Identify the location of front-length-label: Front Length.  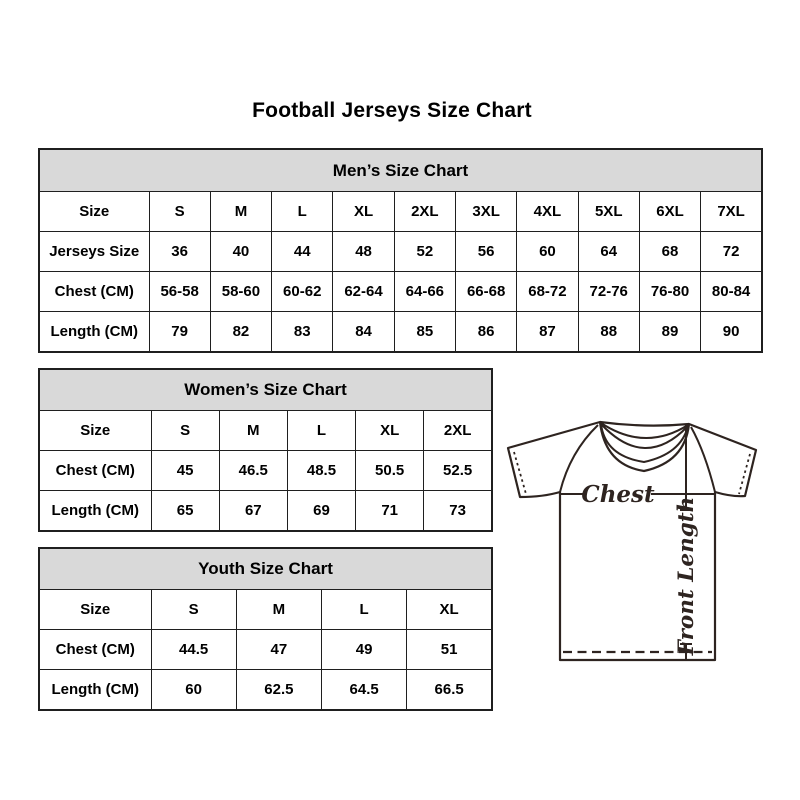
(686, 577).